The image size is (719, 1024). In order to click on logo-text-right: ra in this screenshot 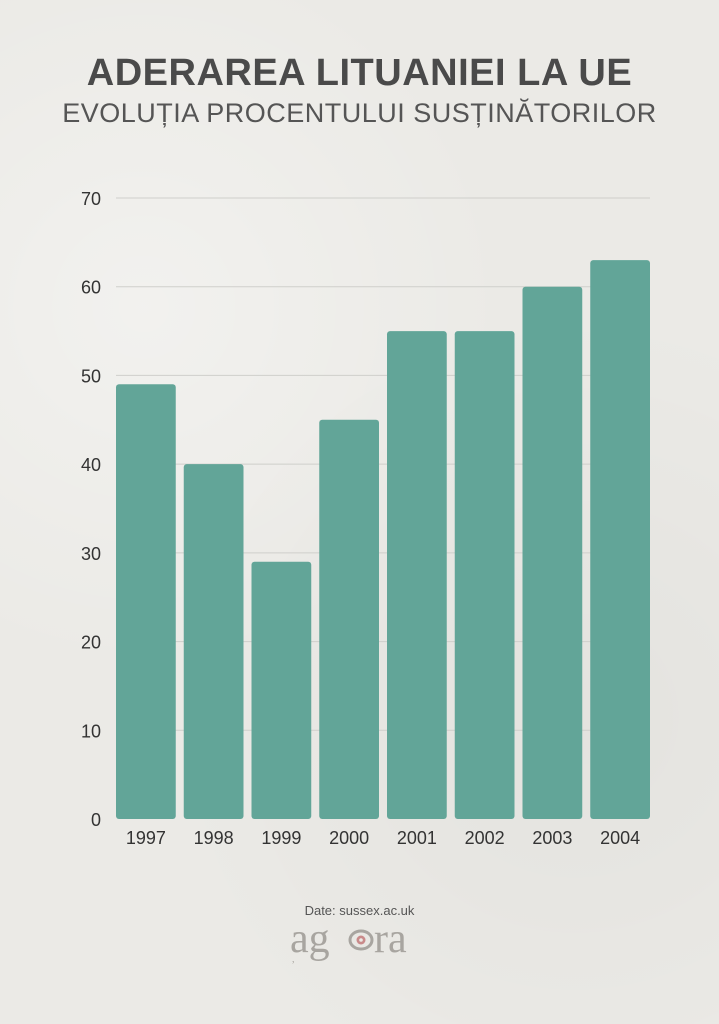, I will do `click(390, 940)`.